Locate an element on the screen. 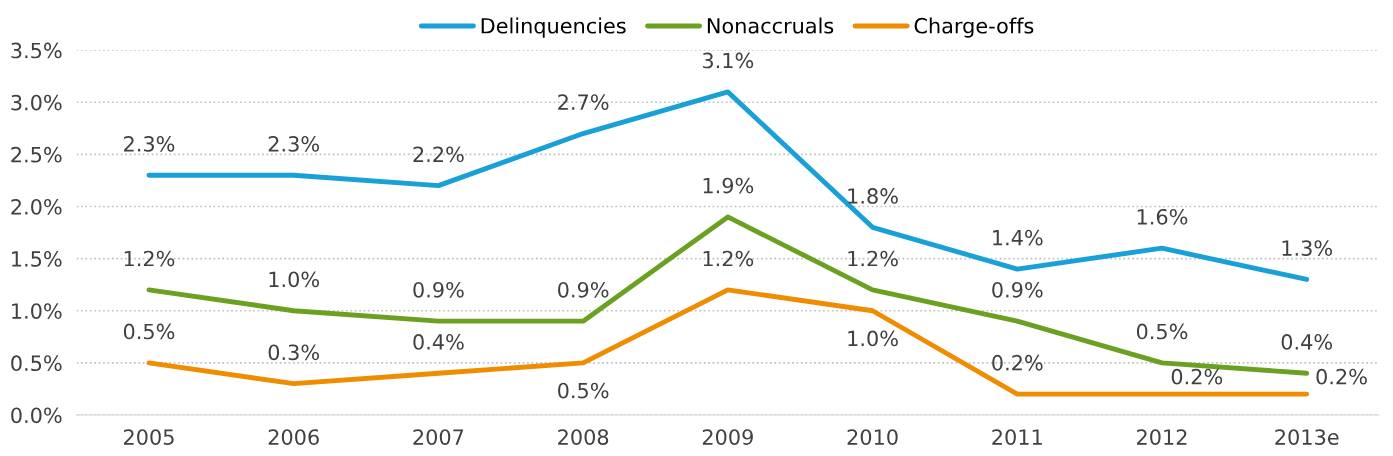 The height and width of the screenshot is (456, 1393). legend-label: Delinquencies is located at coordinates (553, 27).